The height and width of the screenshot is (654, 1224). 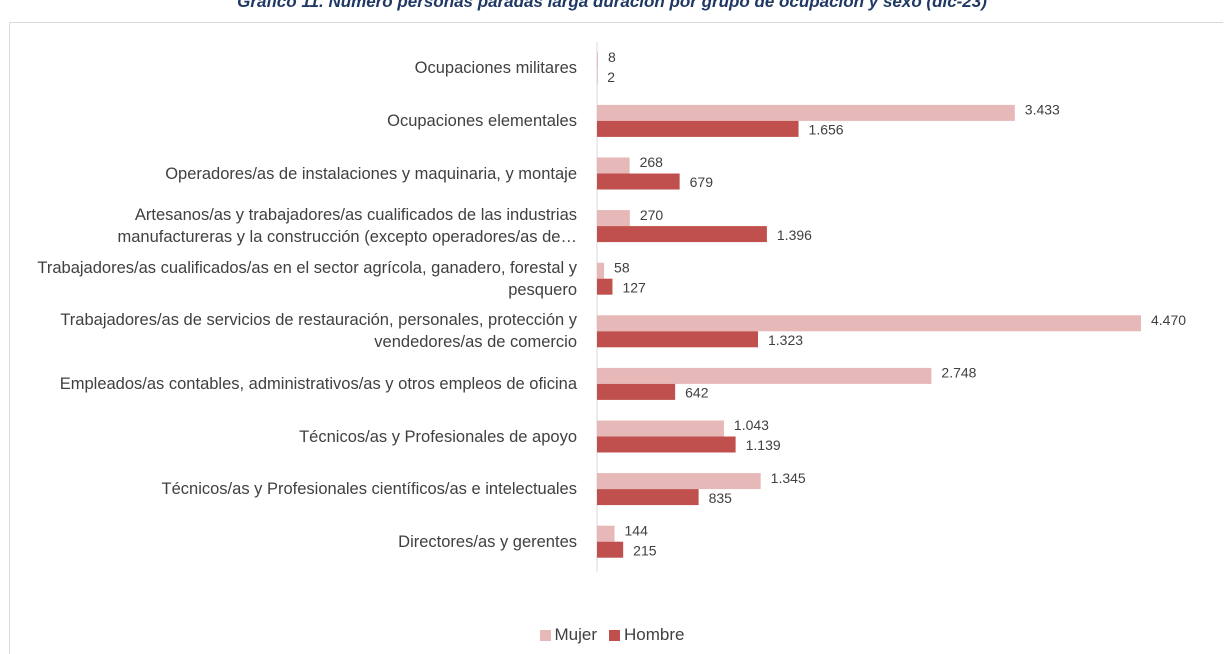 What do you see at coordinates (652, 215) in the screenshot?
I see `data-label: 270` at bounding box center [652, 215].